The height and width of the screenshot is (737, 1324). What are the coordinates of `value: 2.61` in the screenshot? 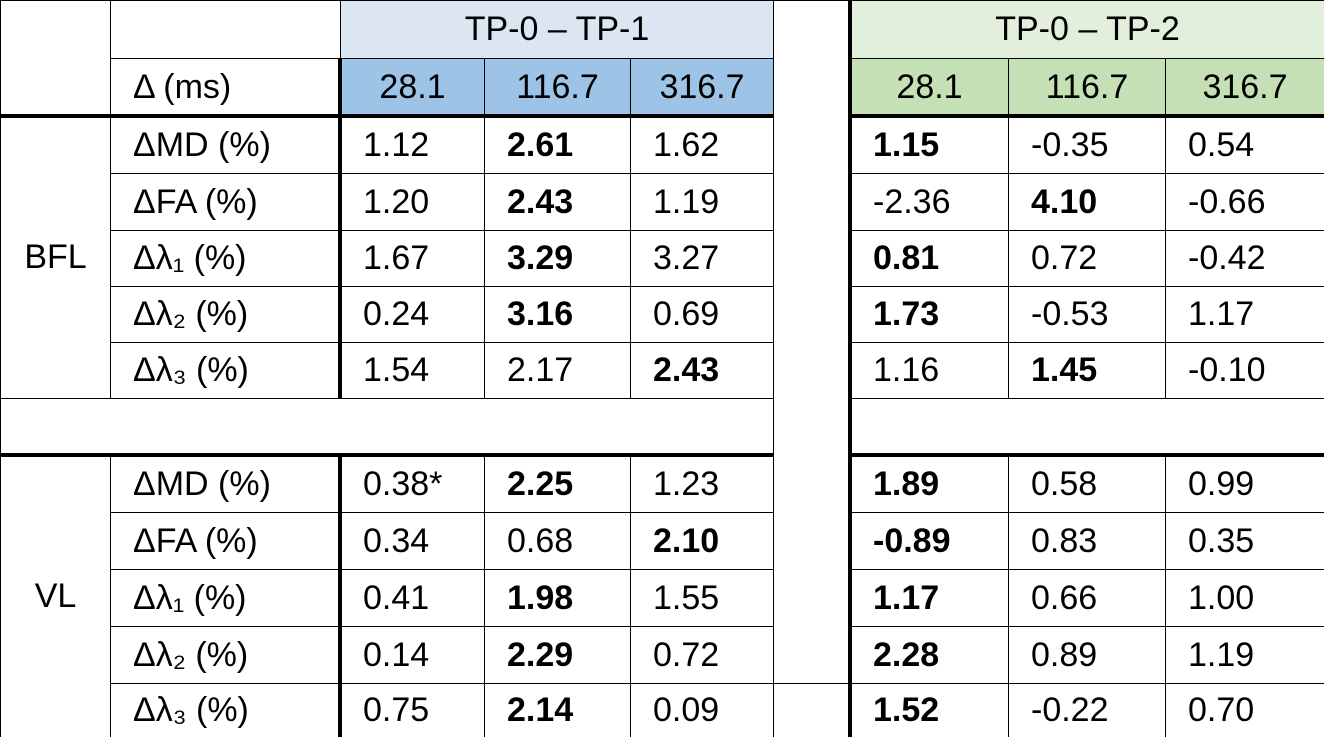 It's located at (557, 145).